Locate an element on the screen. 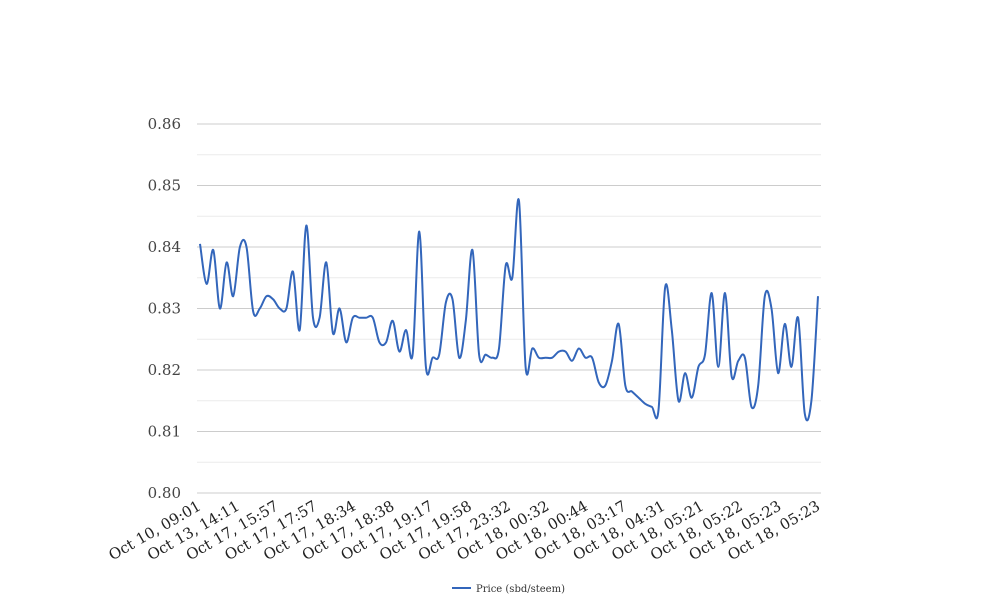 The height and width of the screenshot is (616, 1008). legend: Price (sbd/steem) is located at coordinates (508, 589).